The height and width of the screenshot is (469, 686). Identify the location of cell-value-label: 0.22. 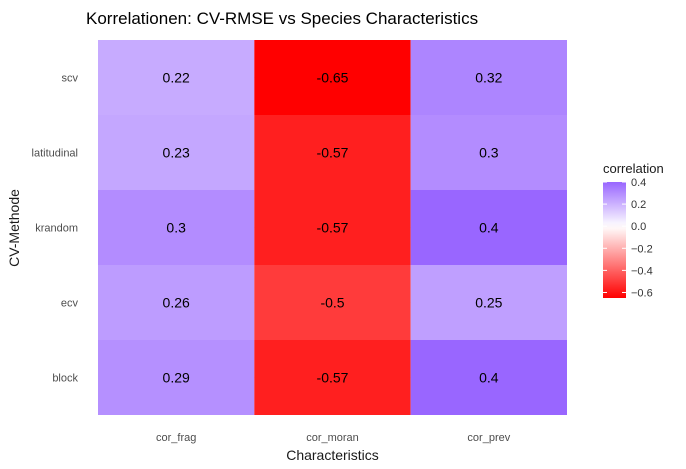
(176, 78).